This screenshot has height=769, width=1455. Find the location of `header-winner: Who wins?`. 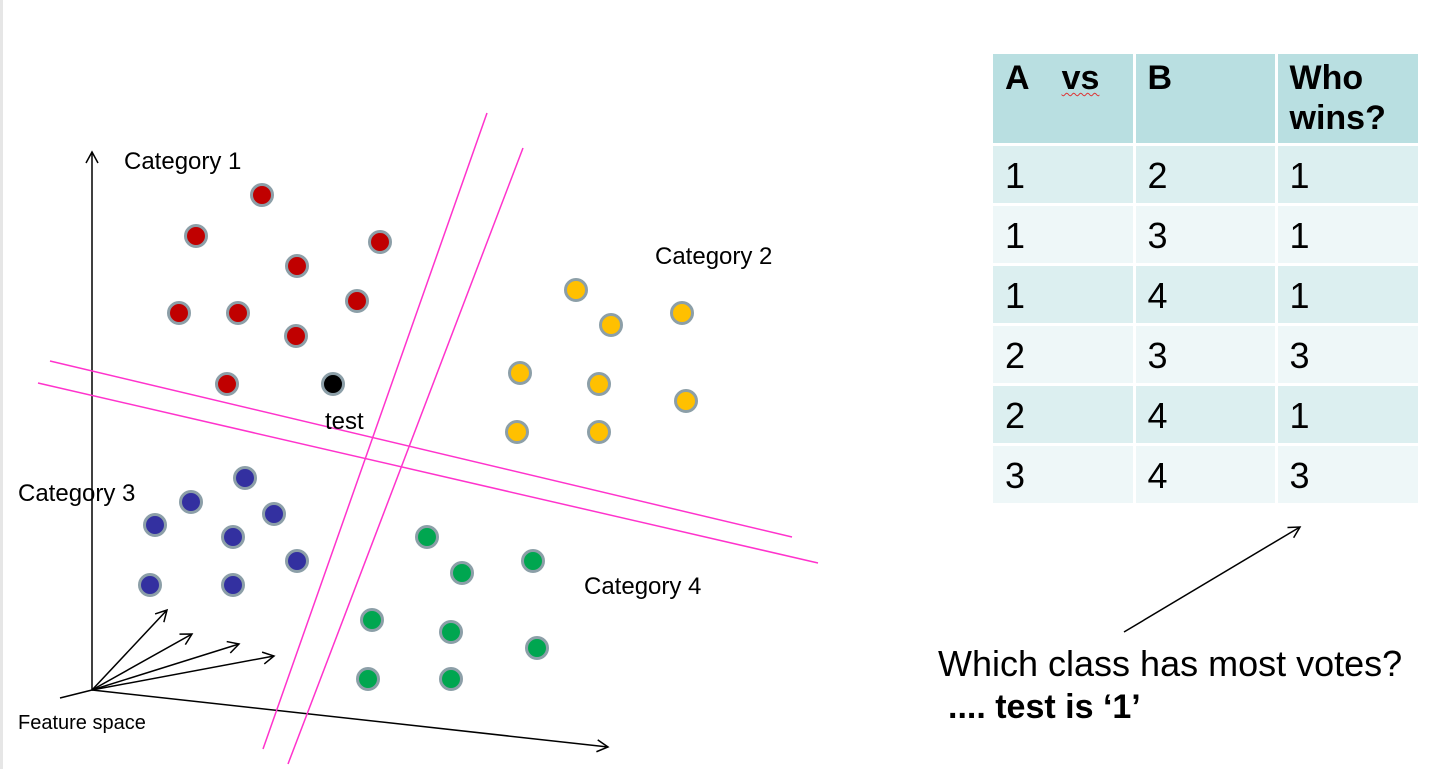

header-winner: Who wins? is located at coordinates (1346, 100).